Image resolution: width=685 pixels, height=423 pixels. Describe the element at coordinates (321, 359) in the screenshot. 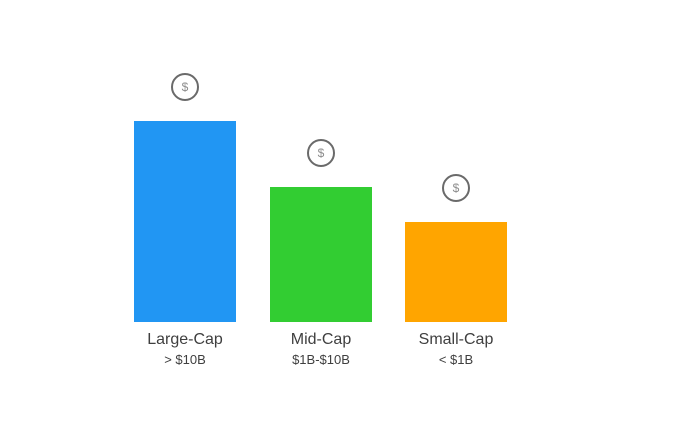

I see `range-label-mid-cap: $1B-$10B` at that location.